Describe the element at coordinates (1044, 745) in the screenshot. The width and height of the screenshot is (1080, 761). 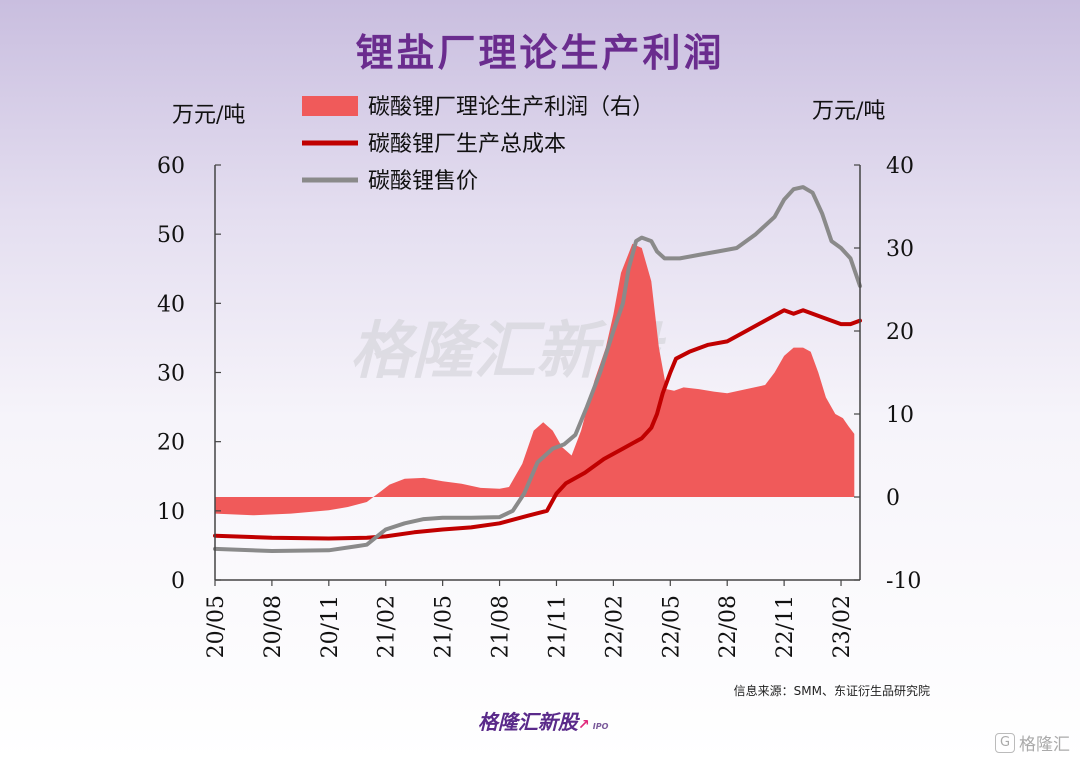
I see `corner-brand-name: 格隆汇` at that location.